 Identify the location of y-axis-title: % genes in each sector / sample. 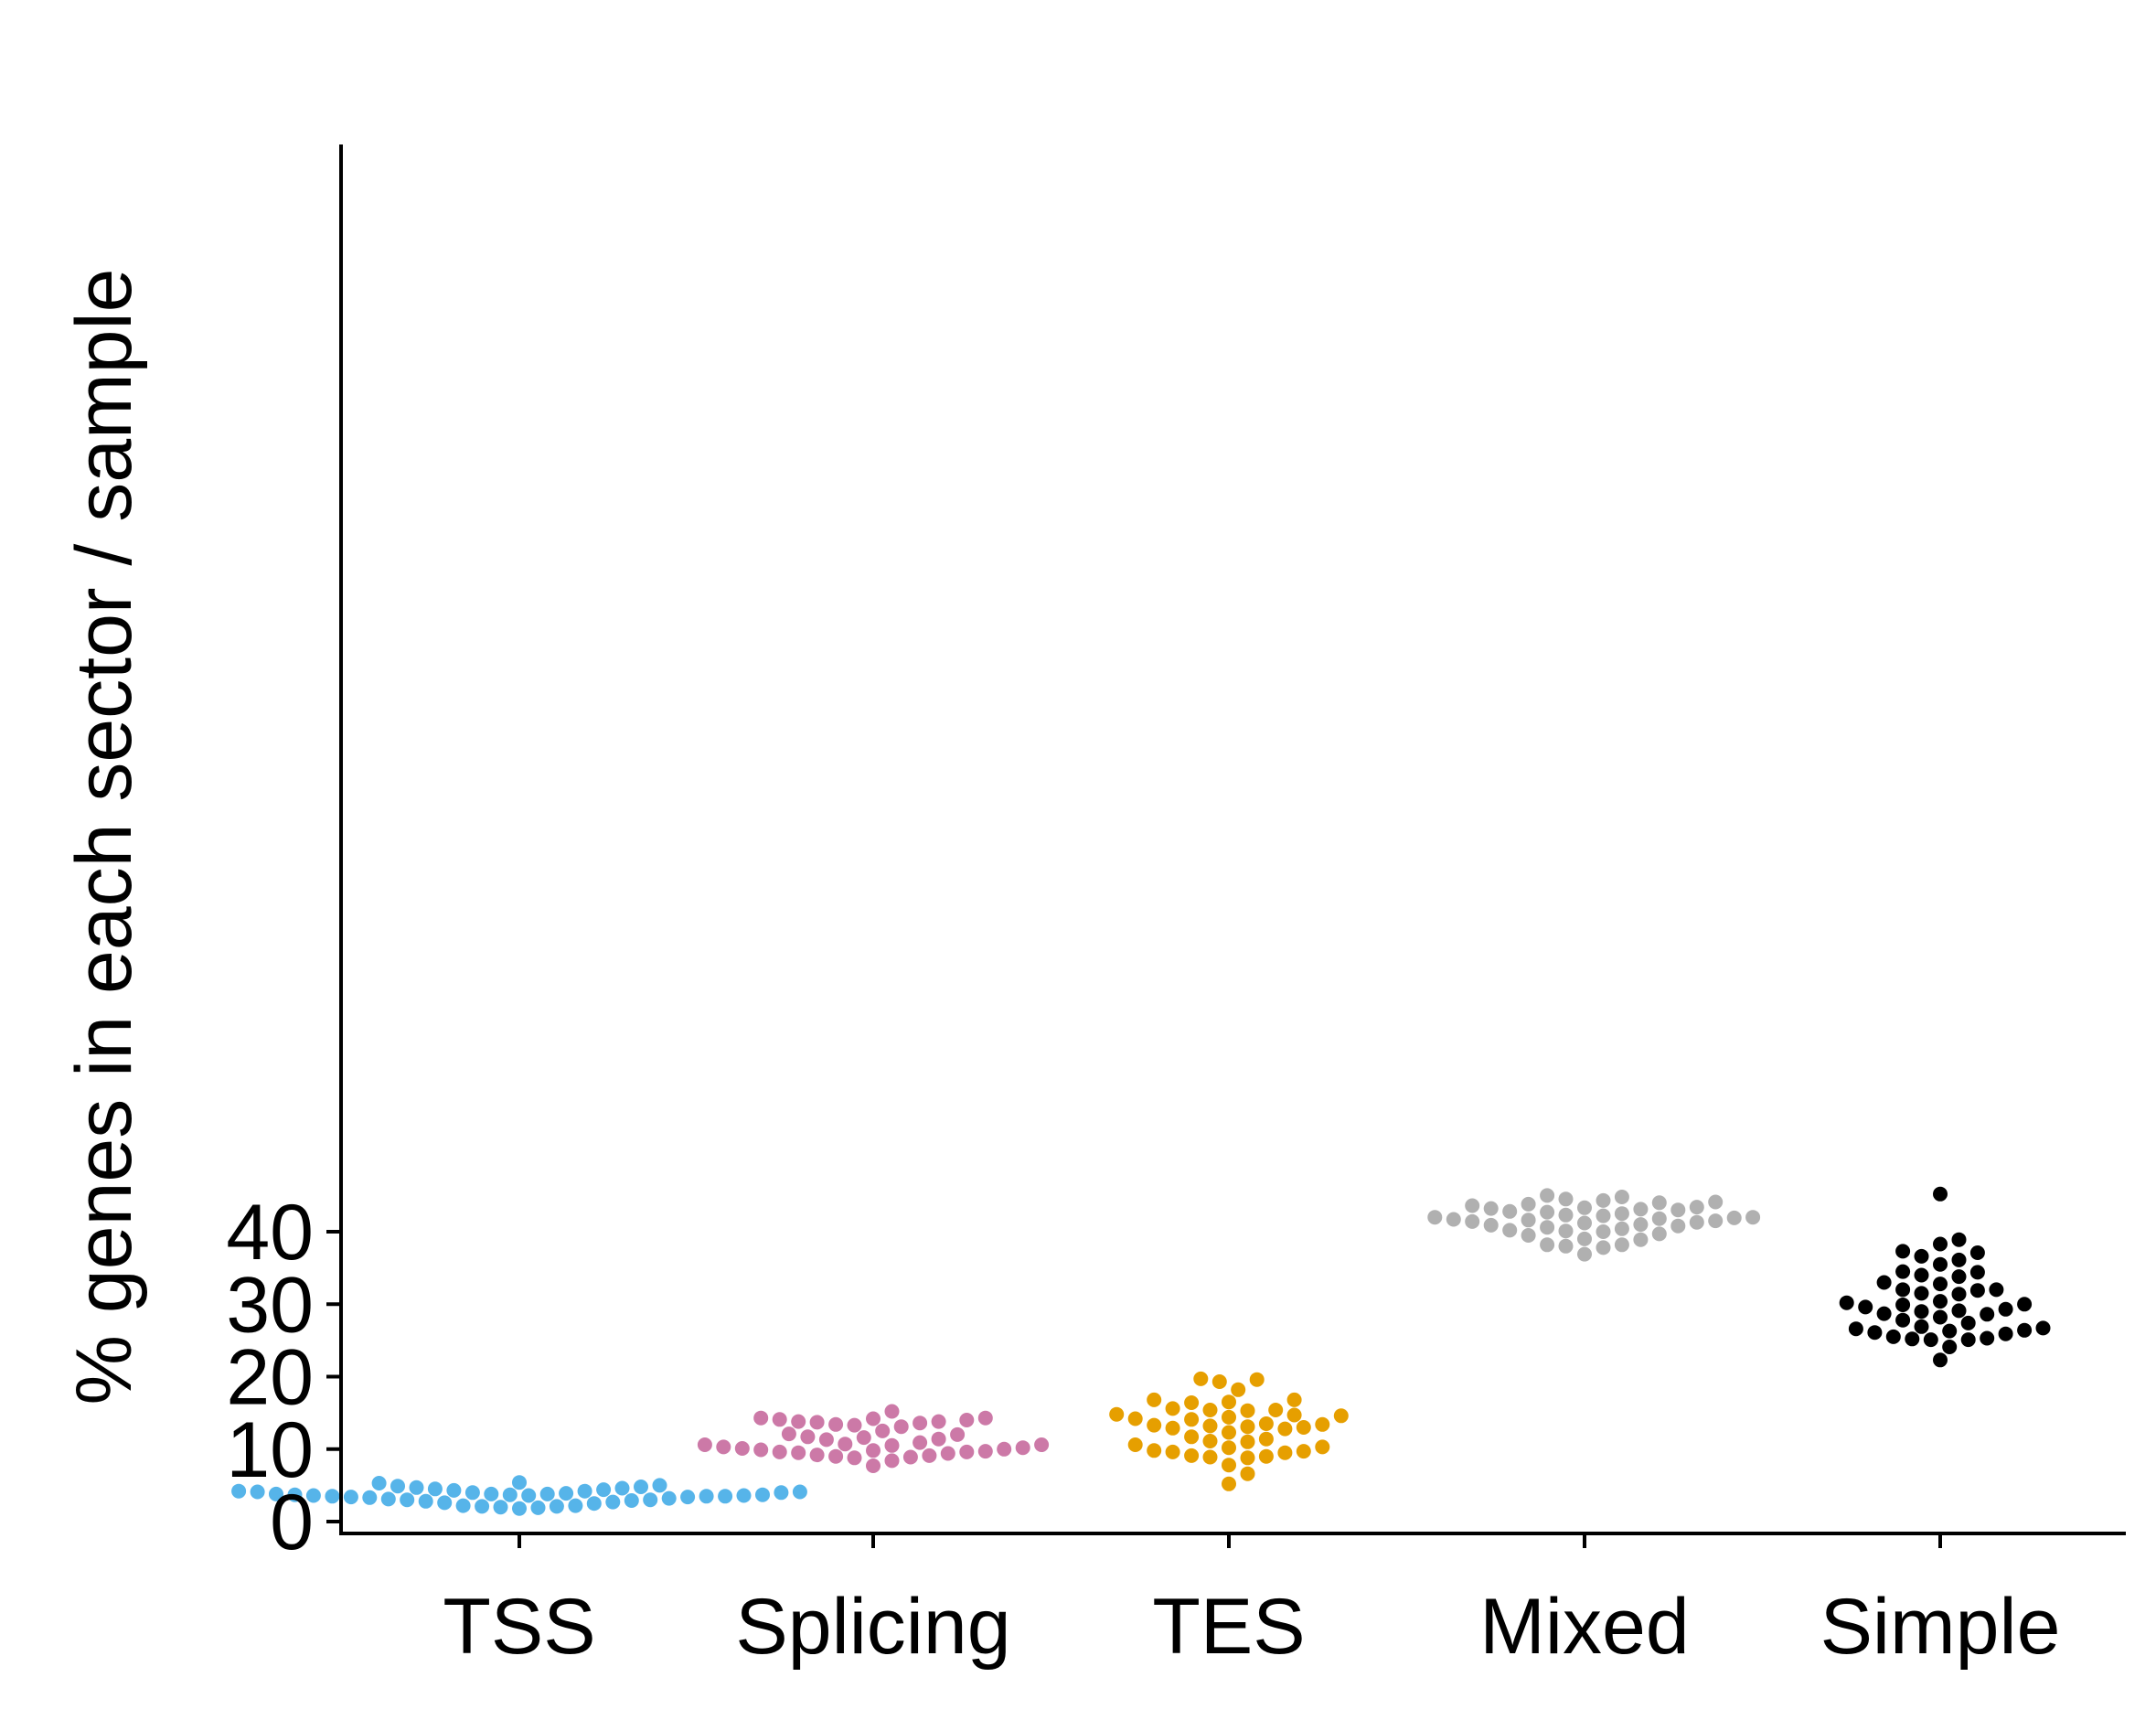
(104, 837).